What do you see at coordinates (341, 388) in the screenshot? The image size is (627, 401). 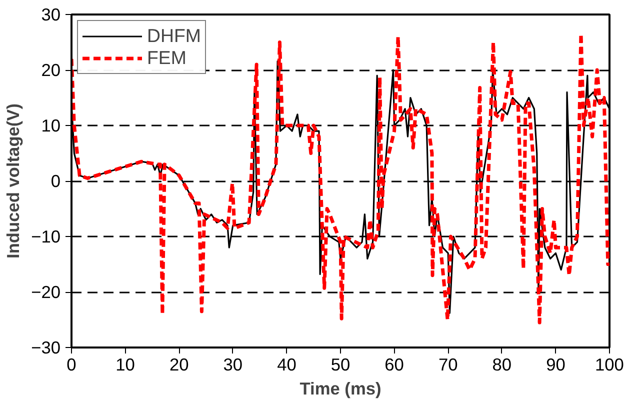 I see `x-axis-title: Time (ms)` at bounding box center [341, 388].